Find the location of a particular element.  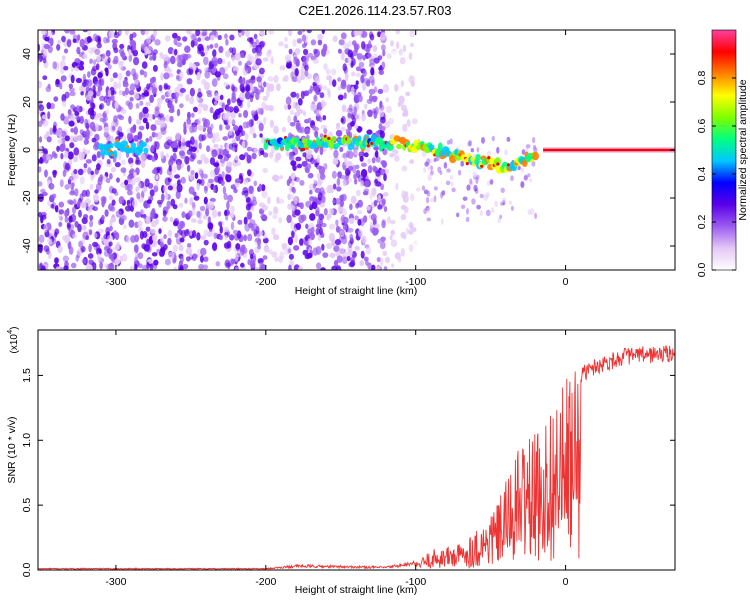

snr-y-label: SNR (10 * v/v) is located at coordinates (12, 449).